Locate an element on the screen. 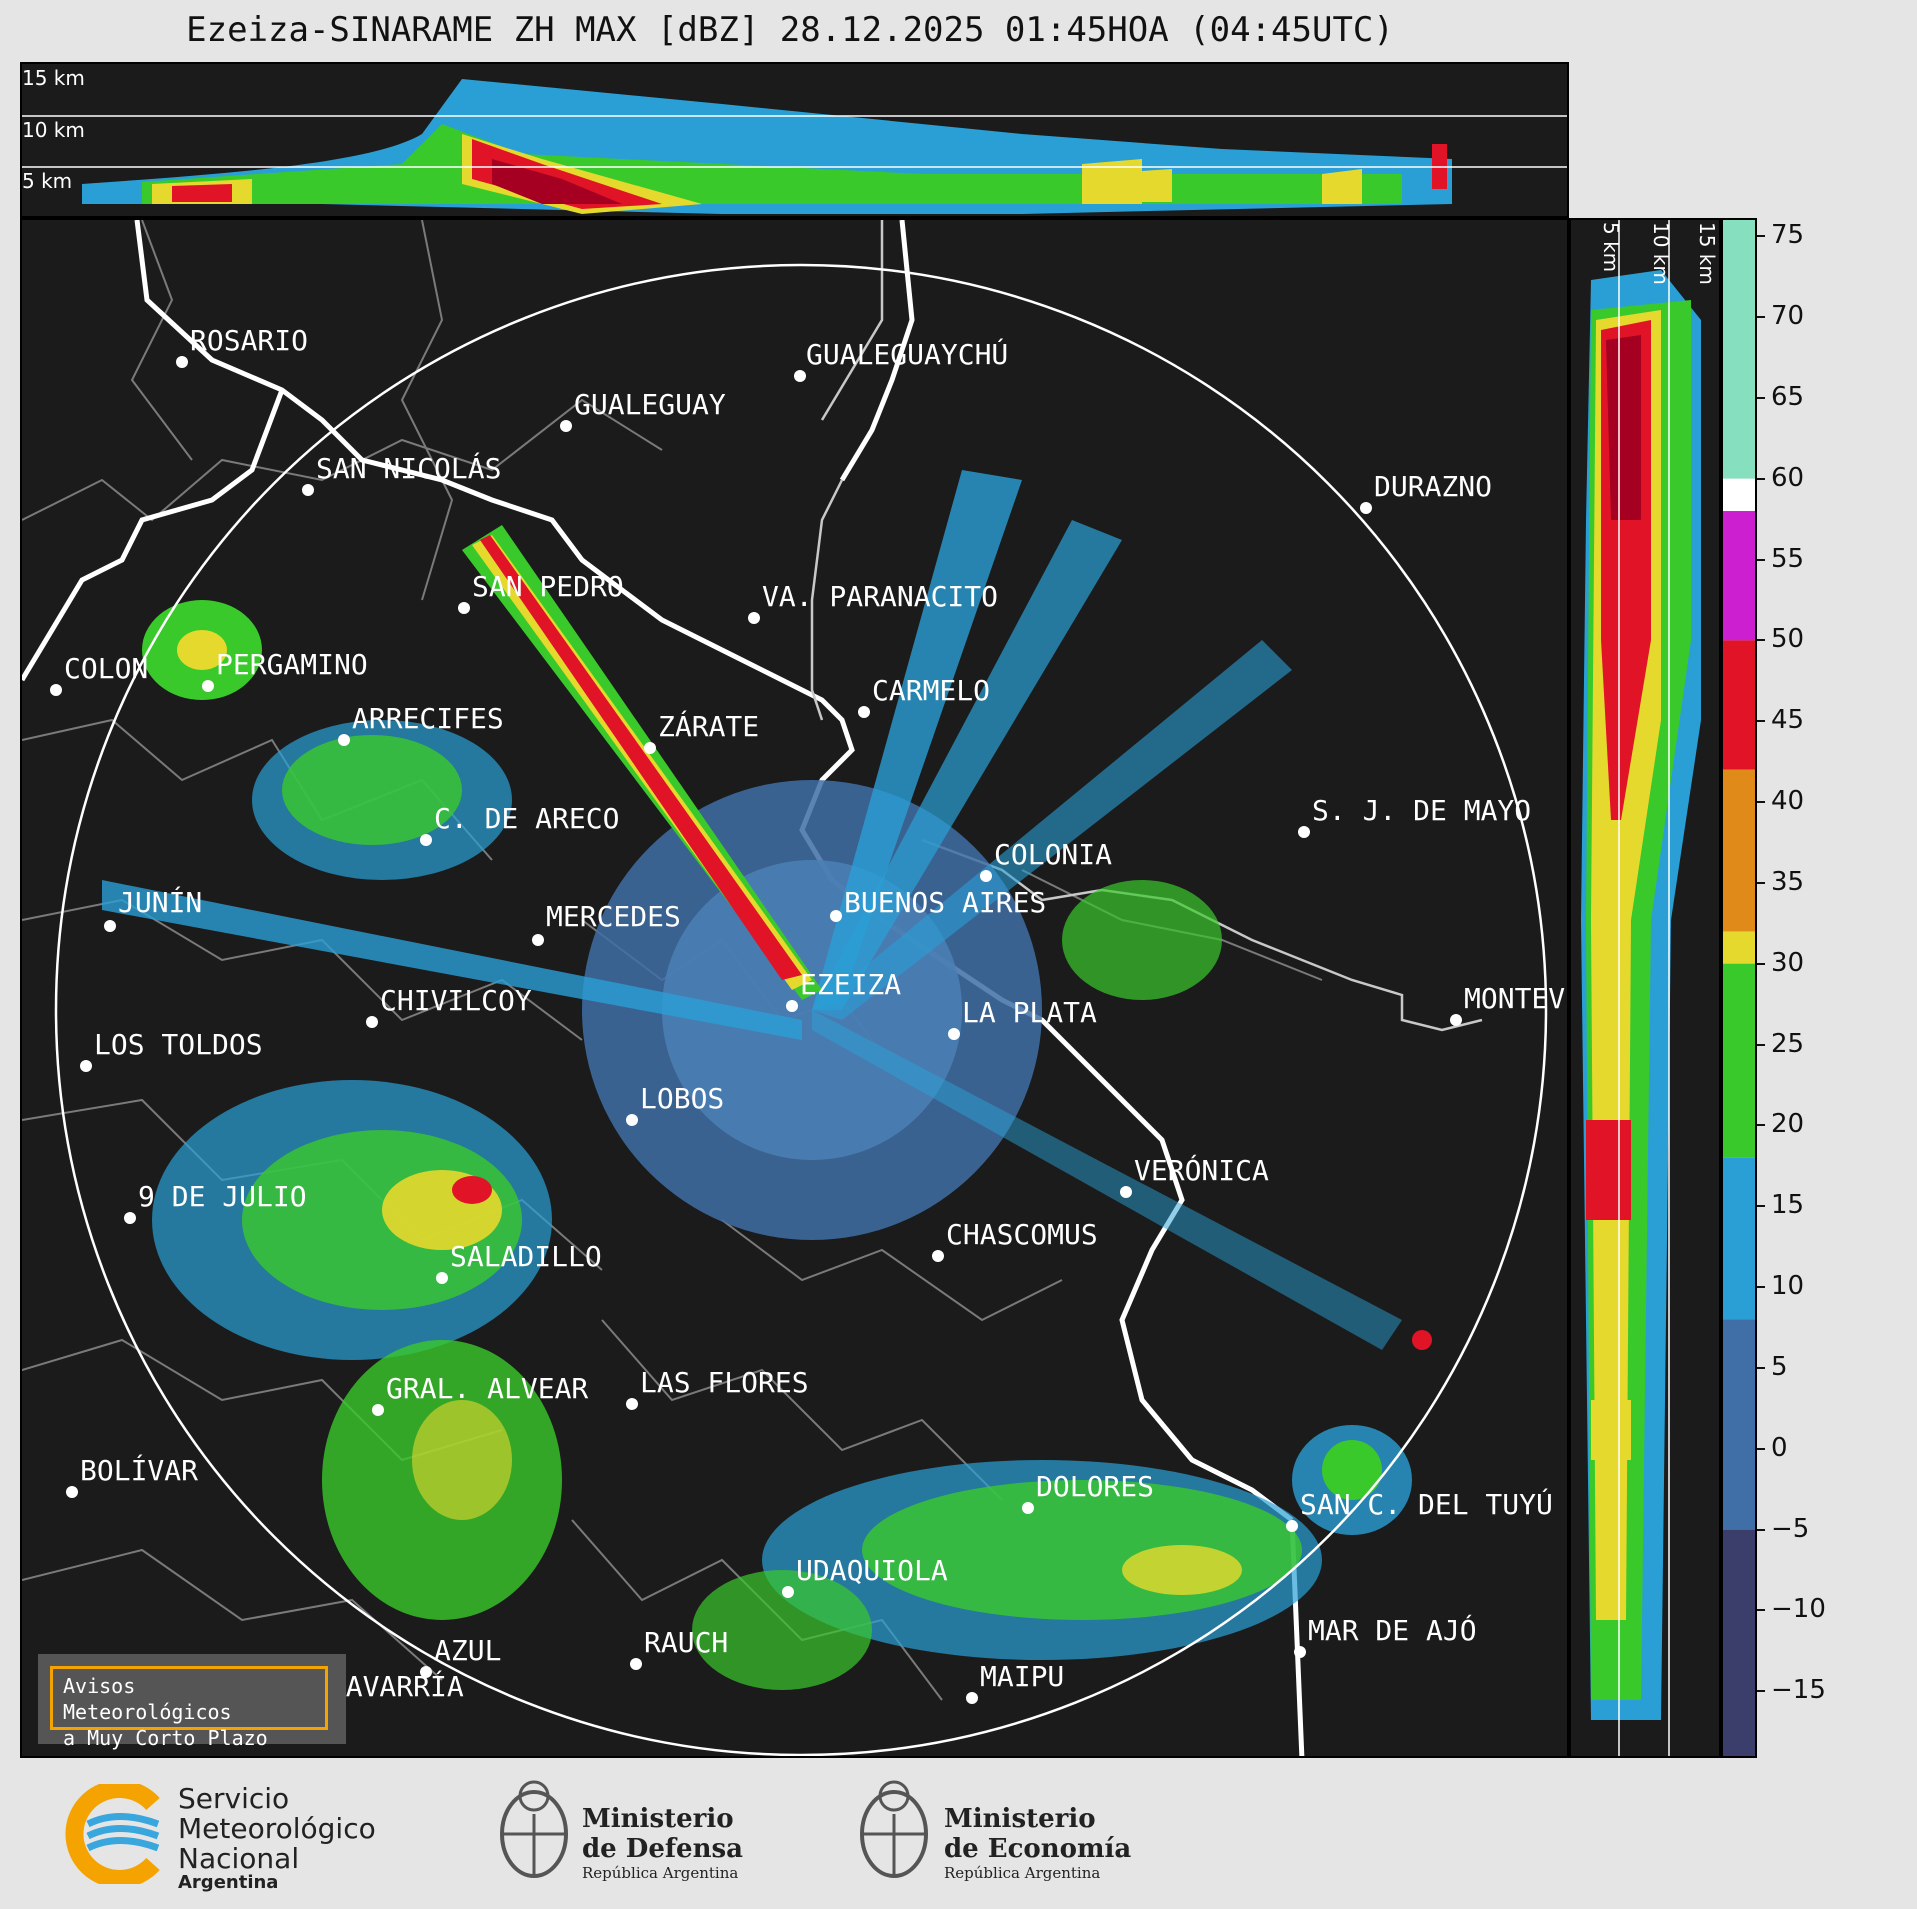  colorbar-tick-label: 40 is located at coordinates (1780, 801).